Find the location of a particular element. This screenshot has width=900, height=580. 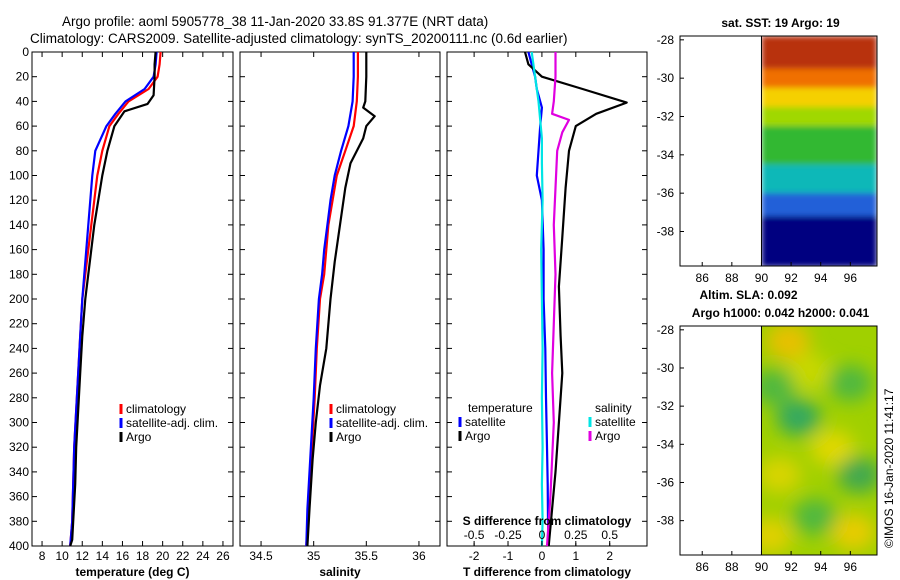

difference-xlabel2: S difference from climatology is located at coordinates (547, 521).